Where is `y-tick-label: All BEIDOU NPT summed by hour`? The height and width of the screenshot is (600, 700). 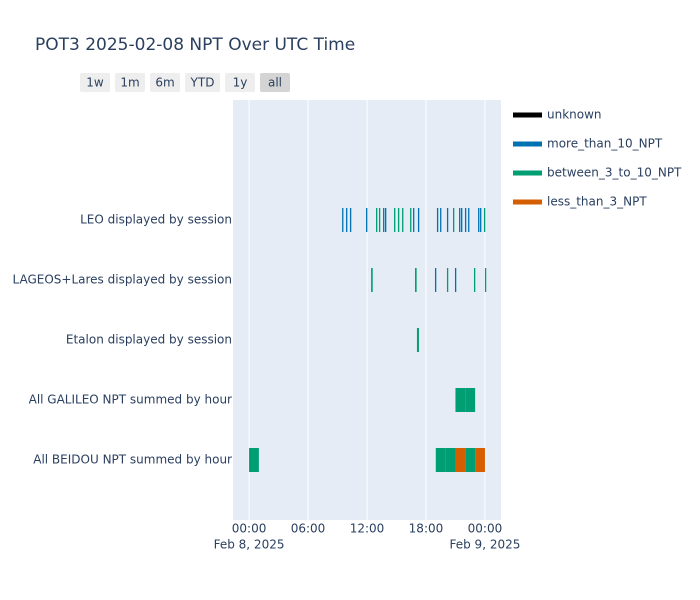 y-tick-label: All BEIDOU NPT summed by hour is located at coordinates (132, 460).